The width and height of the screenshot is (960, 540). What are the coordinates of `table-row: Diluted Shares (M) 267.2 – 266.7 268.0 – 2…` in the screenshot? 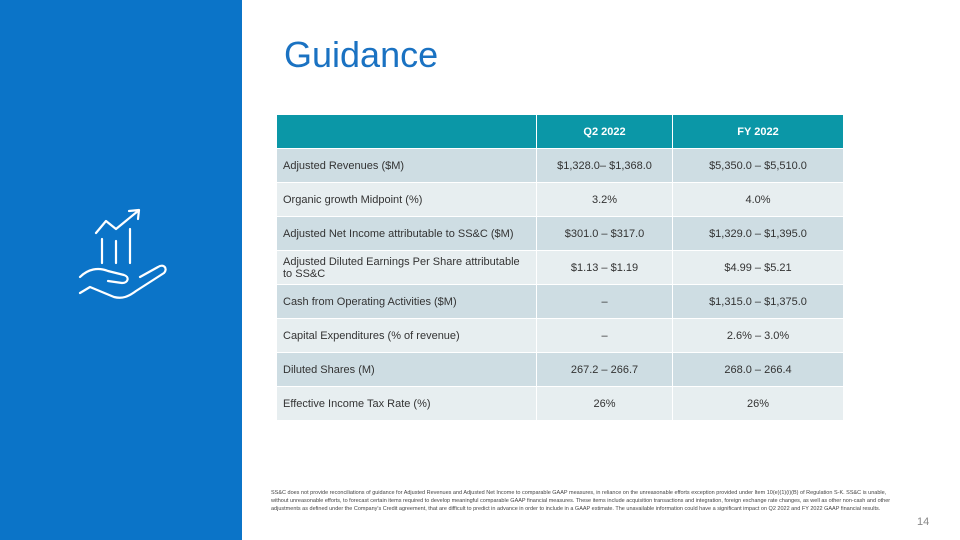 It's located at (560, 369).